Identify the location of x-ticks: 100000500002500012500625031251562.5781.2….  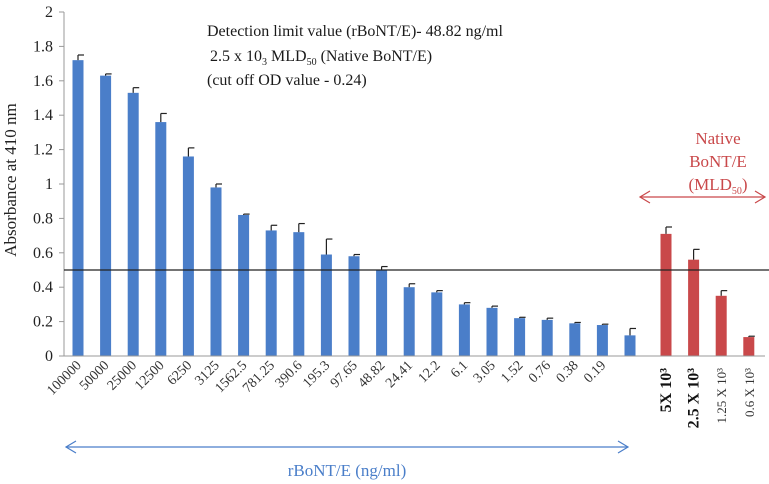
(401, 393).